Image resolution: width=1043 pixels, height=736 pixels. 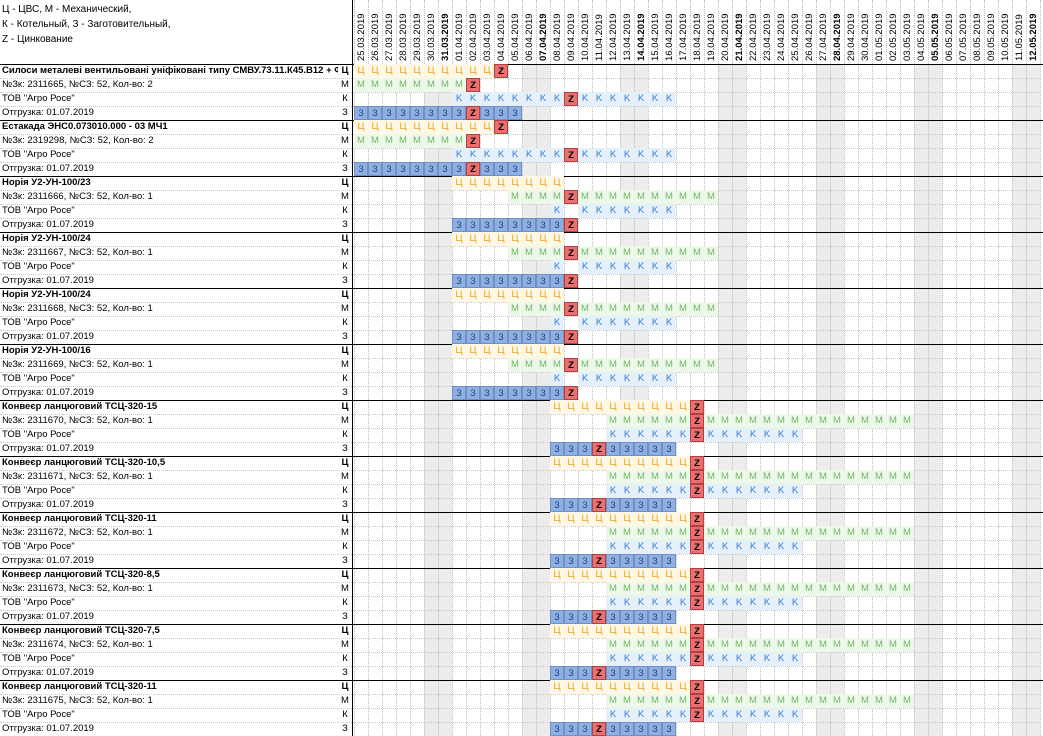 What do you see at coordinates (46, 182) in the screenshot?
I see `order-title: Норія У2-УН-100/23` at bounding box center [46, 182].